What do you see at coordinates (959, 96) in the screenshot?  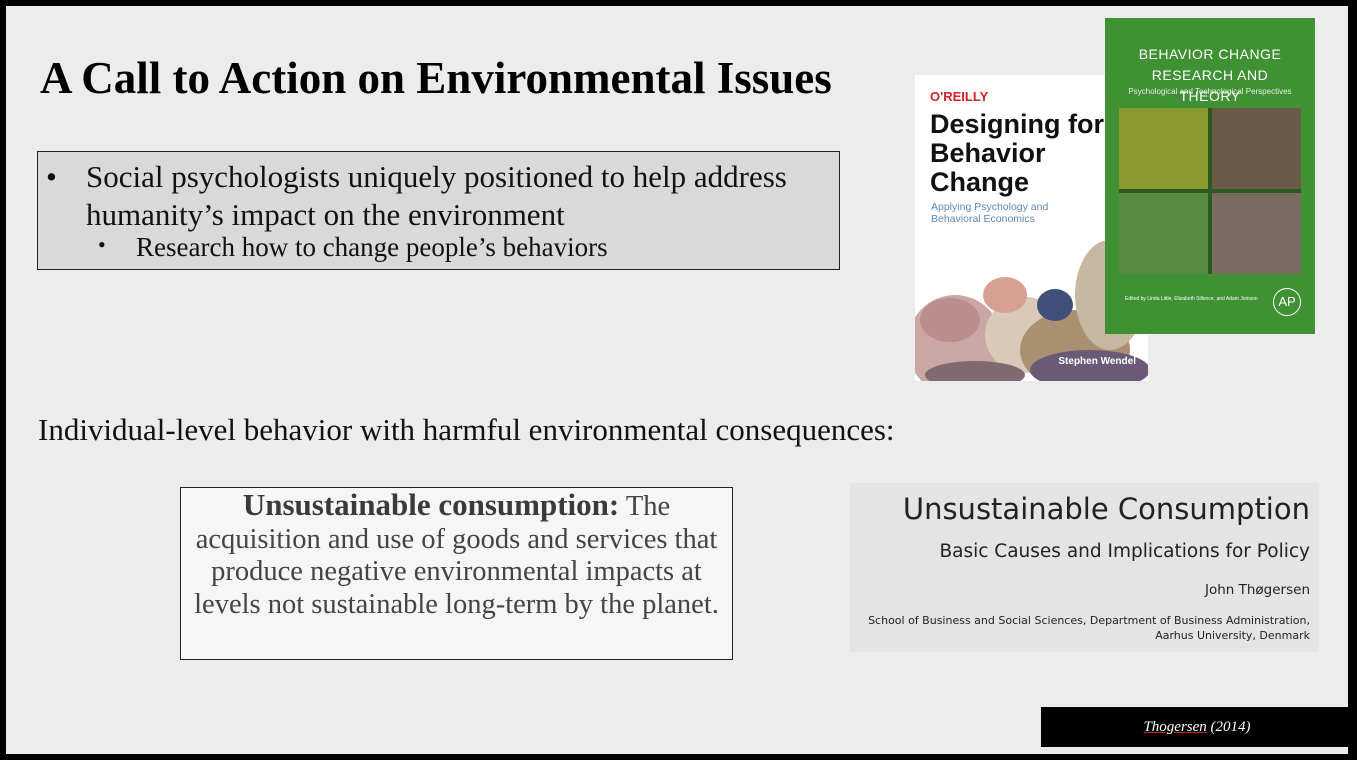 I see `publisher-logo: O'REILLY` at bounding box center [959, 96].